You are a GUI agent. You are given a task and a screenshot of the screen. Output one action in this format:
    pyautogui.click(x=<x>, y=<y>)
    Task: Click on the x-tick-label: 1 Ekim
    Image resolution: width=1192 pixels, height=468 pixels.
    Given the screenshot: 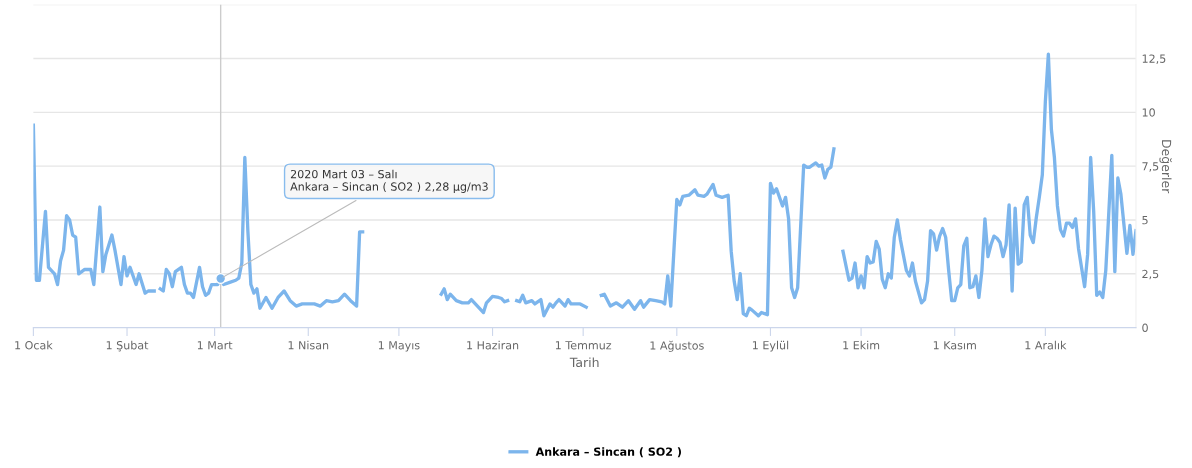 What is the action you would take?
    pyautogui.click(x=861, y=345)
    